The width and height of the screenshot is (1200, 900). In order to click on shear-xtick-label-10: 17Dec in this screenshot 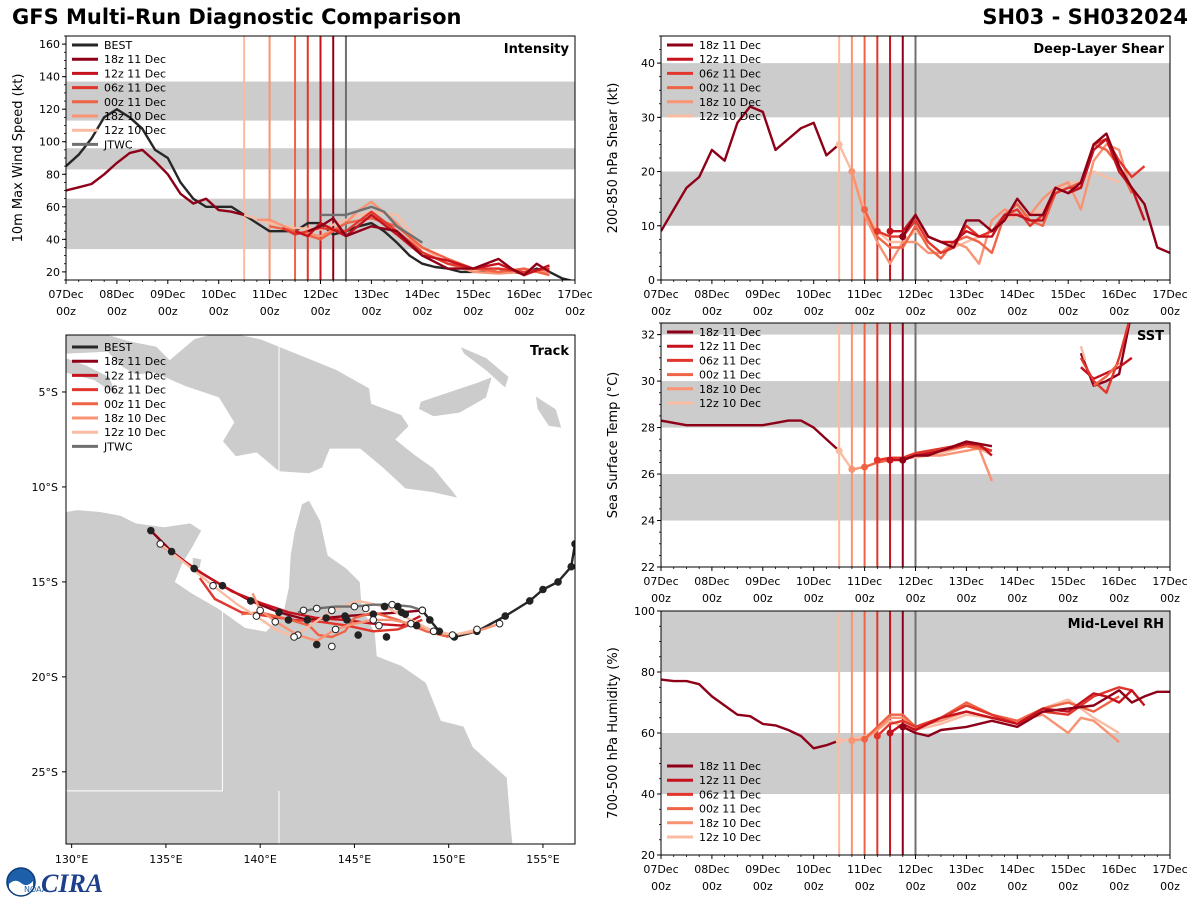, I will do `click(1169, 294)`.